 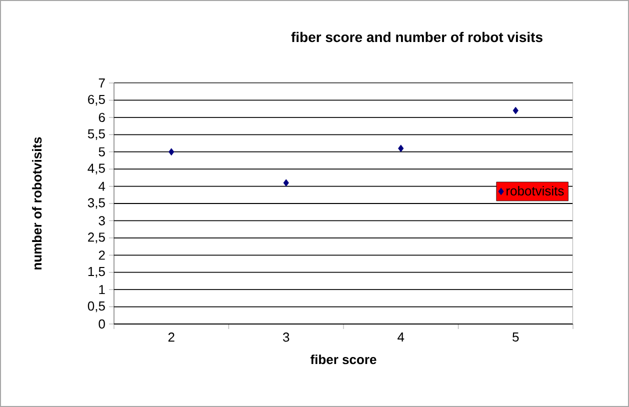 What do you see at coordinates (101, 83) in the screenshot?
I see `y-tick-label: 7` at bounding box center [101, 83].